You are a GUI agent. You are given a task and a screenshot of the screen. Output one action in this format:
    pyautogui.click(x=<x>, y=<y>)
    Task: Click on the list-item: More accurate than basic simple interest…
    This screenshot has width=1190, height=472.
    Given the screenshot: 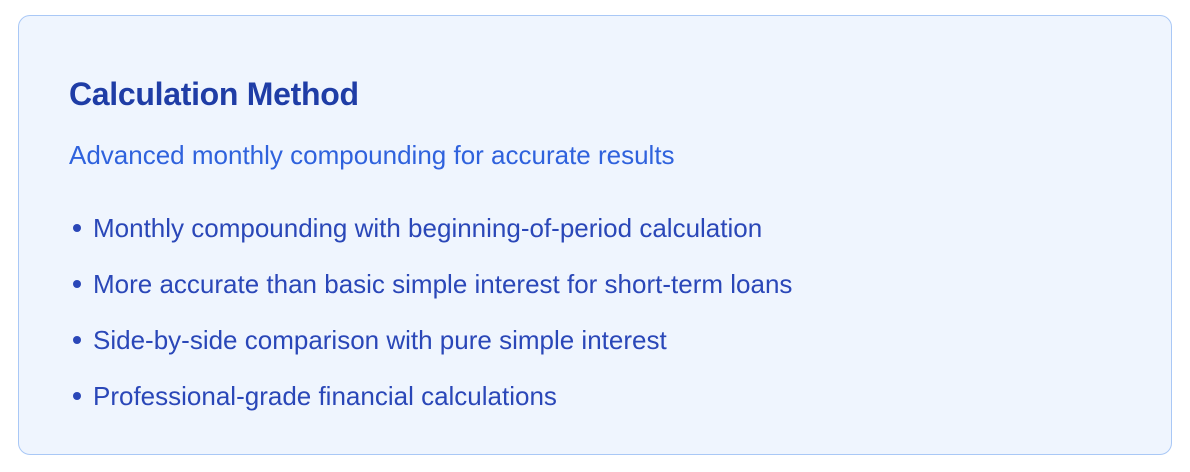 What is the action you would take?
    pyautogui.click(x=430, y=284)
    